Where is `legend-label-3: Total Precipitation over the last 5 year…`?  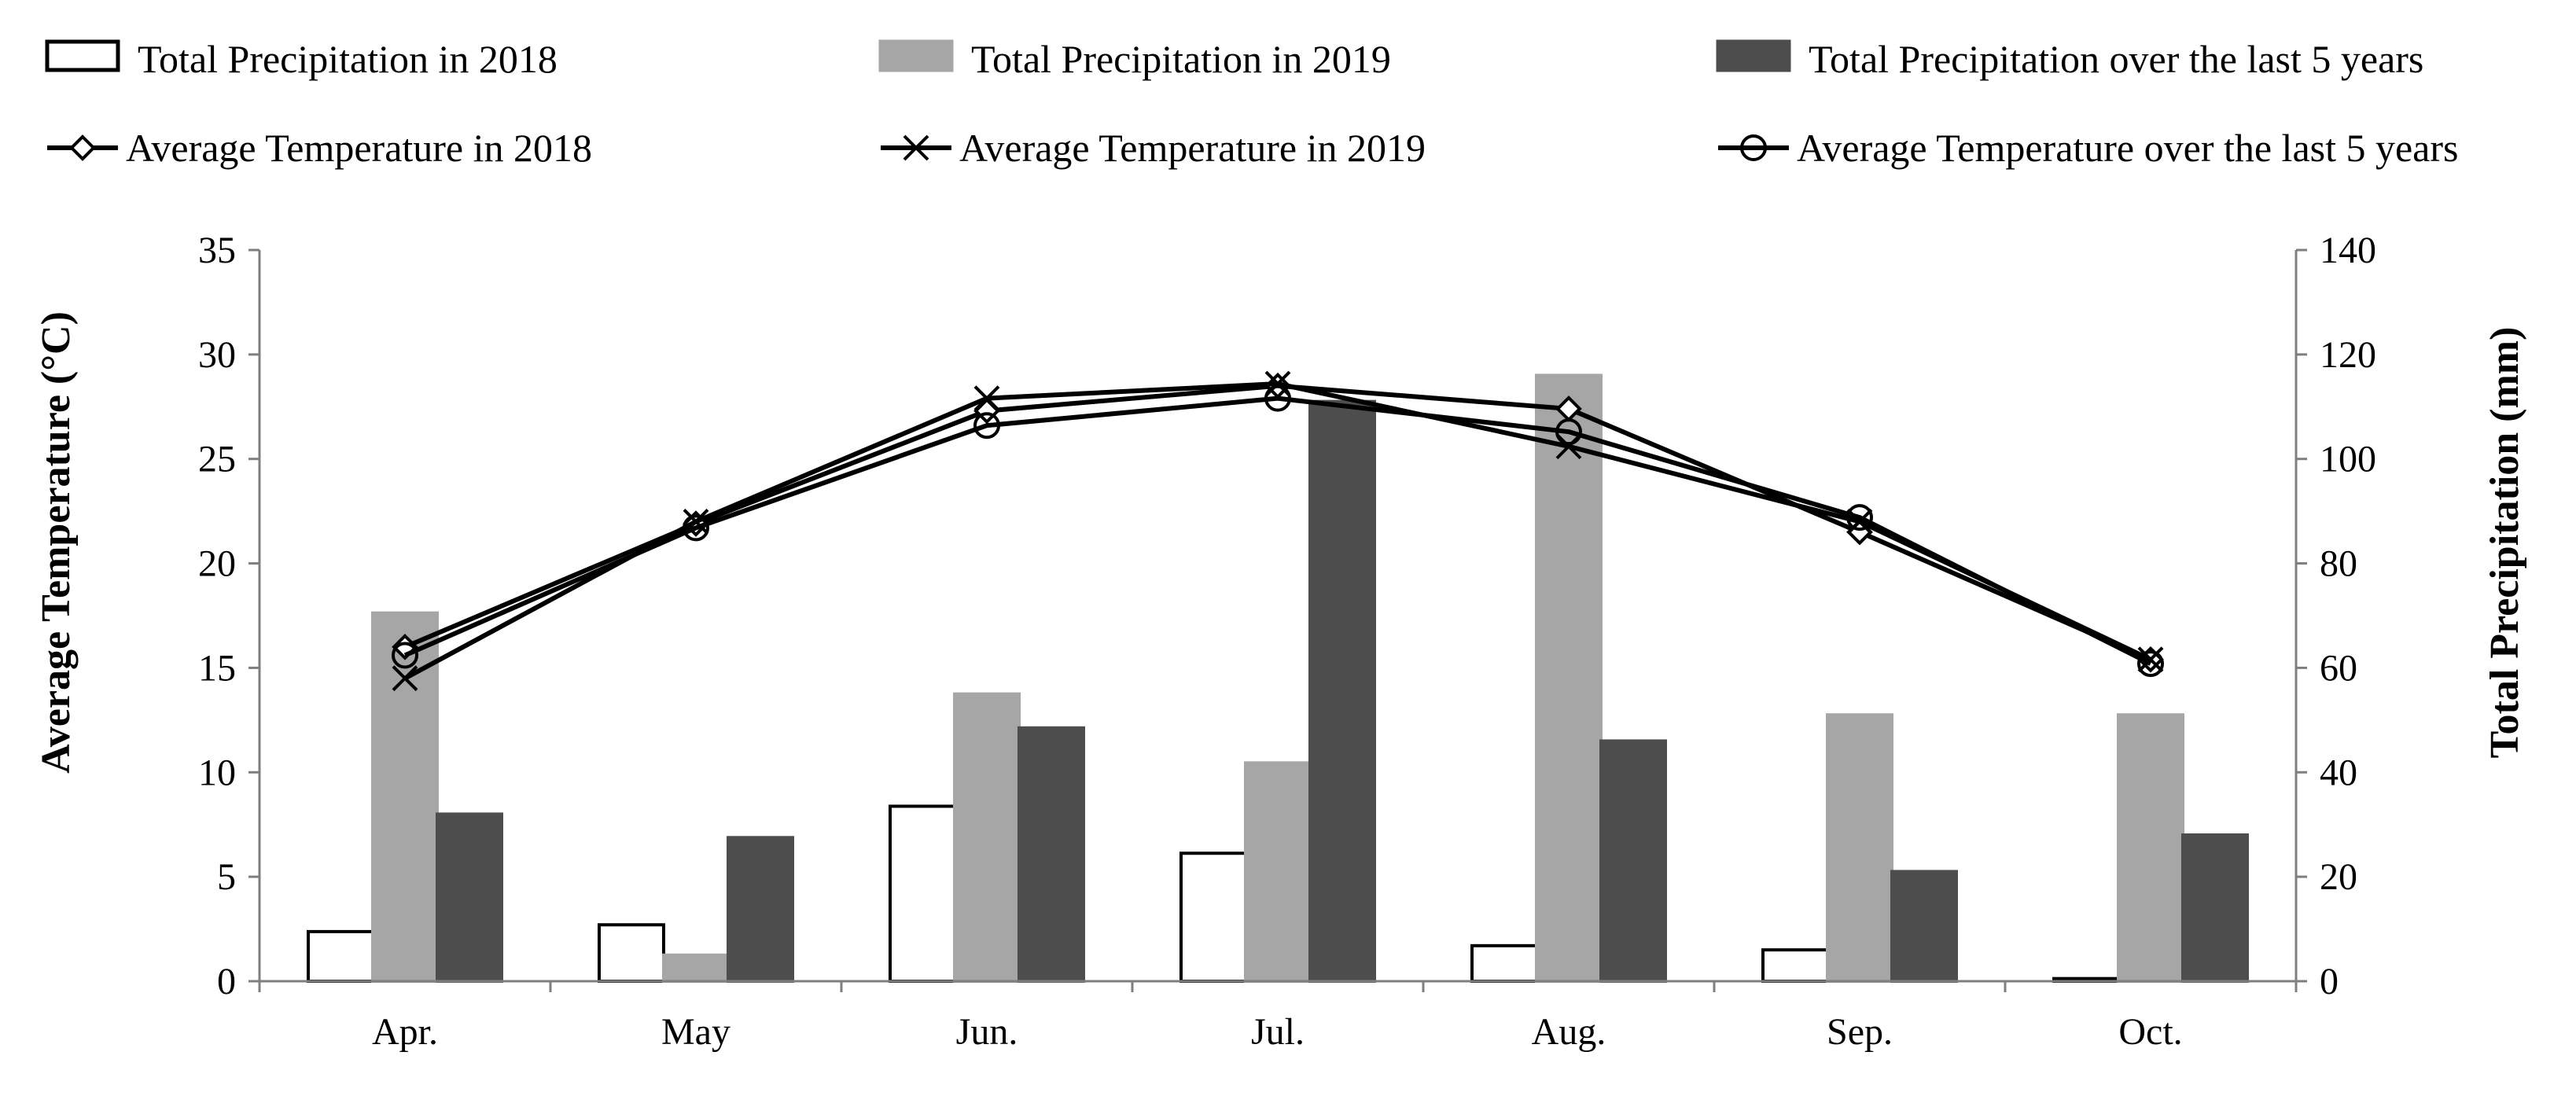 legend-label-3: Total Precipitation over the last 5 year… is located at coordinates (2116, 59).